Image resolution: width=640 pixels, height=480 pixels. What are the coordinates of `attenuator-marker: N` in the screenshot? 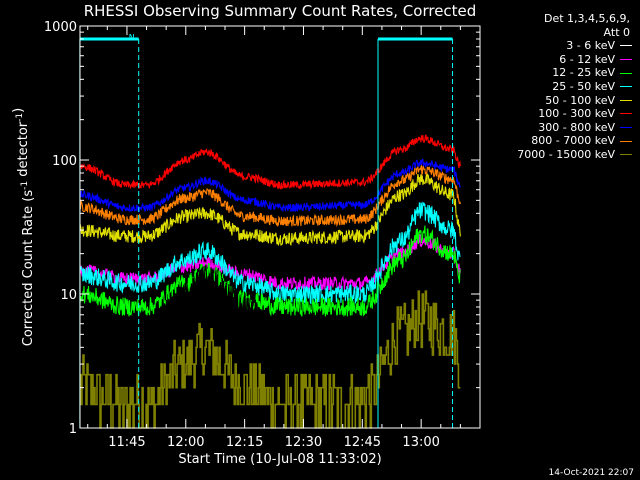 It's located at (132, 37).